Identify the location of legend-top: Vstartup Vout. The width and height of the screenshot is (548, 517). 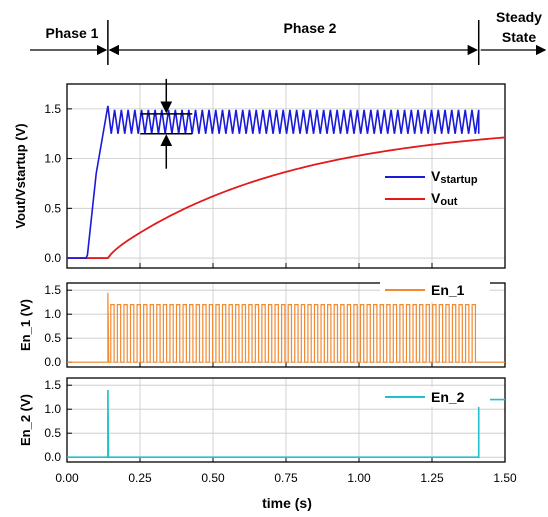
(431, 188).